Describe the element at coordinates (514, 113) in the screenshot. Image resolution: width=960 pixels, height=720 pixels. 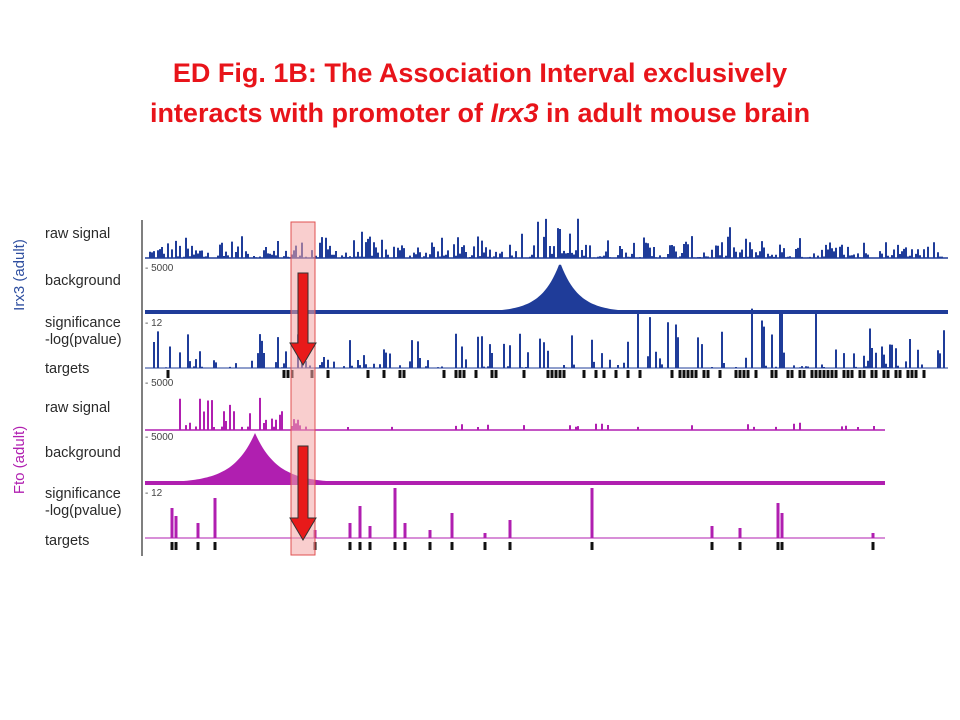
I see `title-gene: Irx3` at that location.